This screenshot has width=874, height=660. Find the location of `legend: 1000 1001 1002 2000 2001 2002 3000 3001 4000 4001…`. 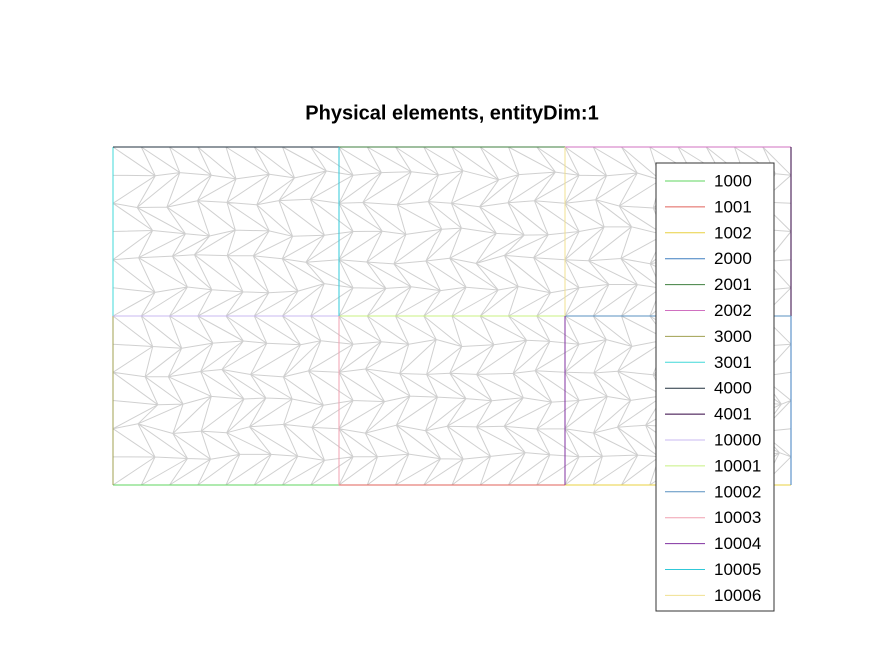

legend: 1000 1001 1002 2000 2001 2002 3000 3001 4000 4001… is located at coordinates (713, 388).